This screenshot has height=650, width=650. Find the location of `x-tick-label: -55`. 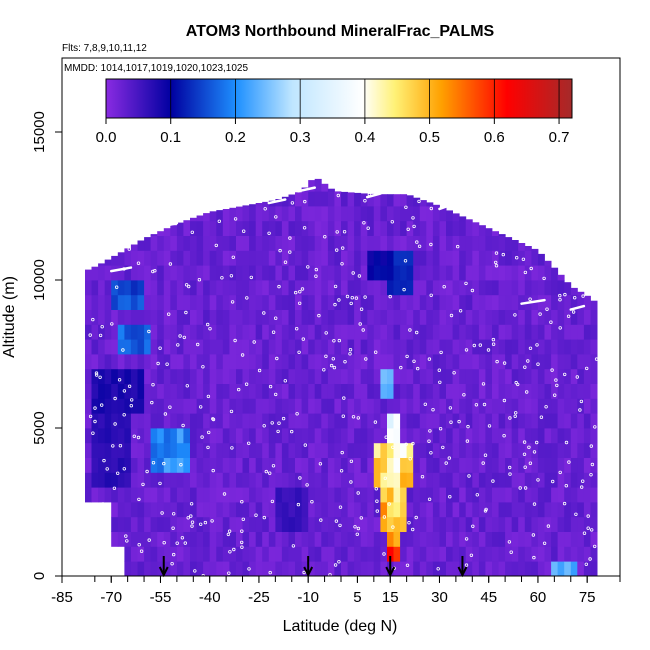

x-tick-label: -55 is located at coordinates (161, 597).